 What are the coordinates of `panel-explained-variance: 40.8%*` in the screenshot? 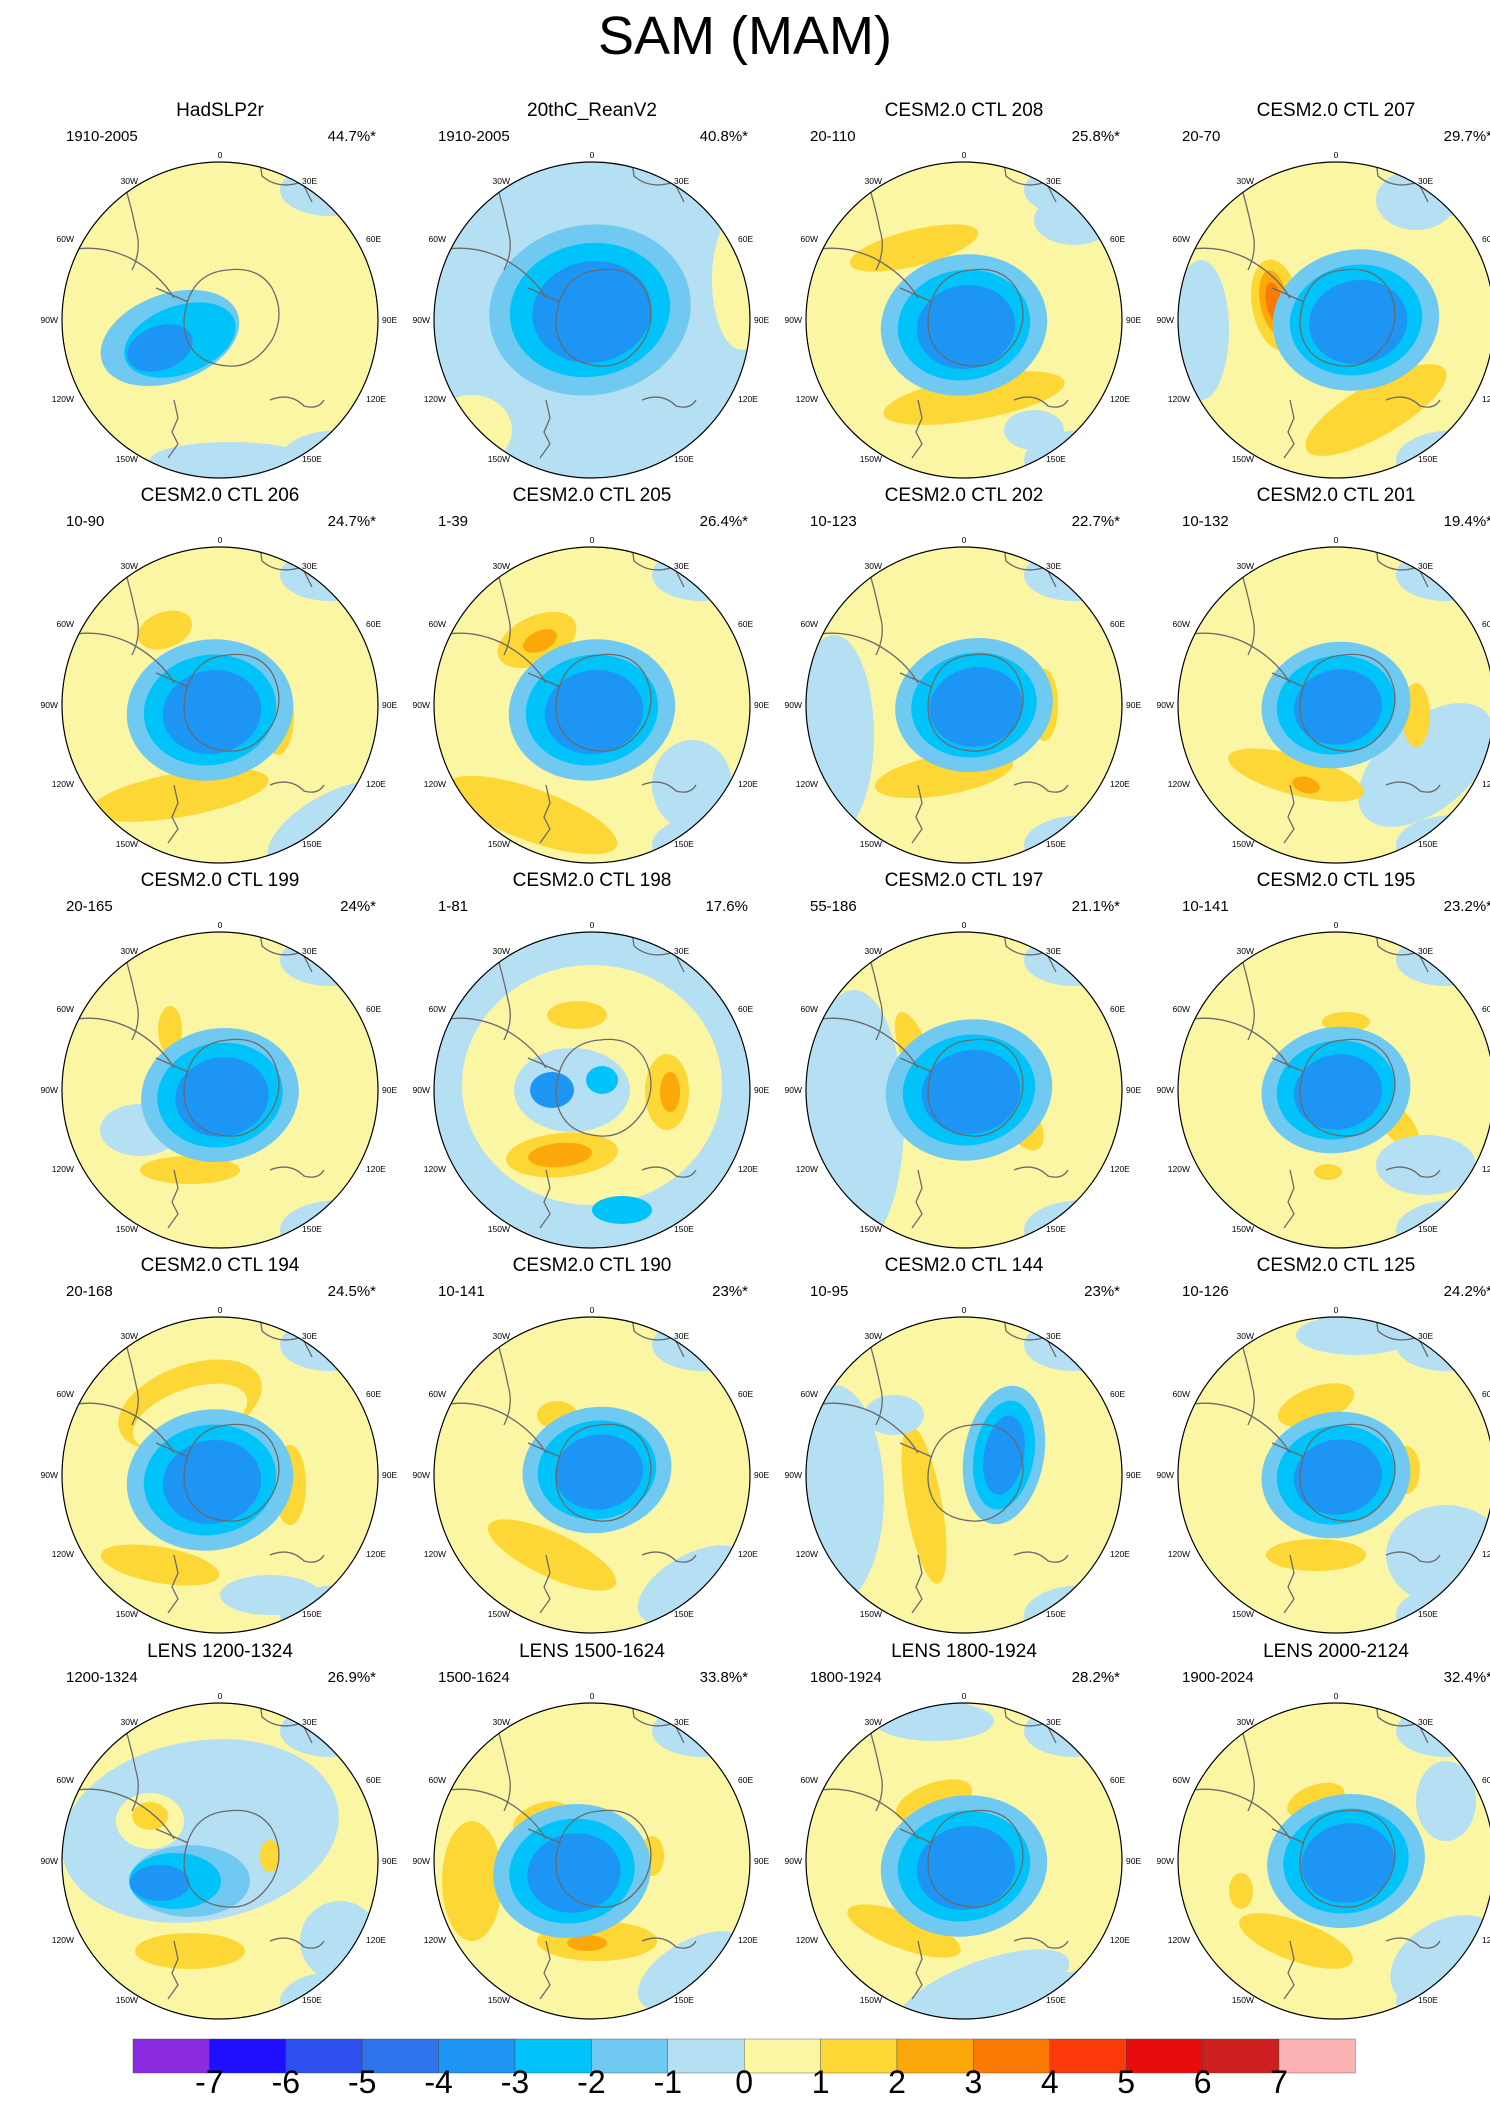 It's located at (723, 136).